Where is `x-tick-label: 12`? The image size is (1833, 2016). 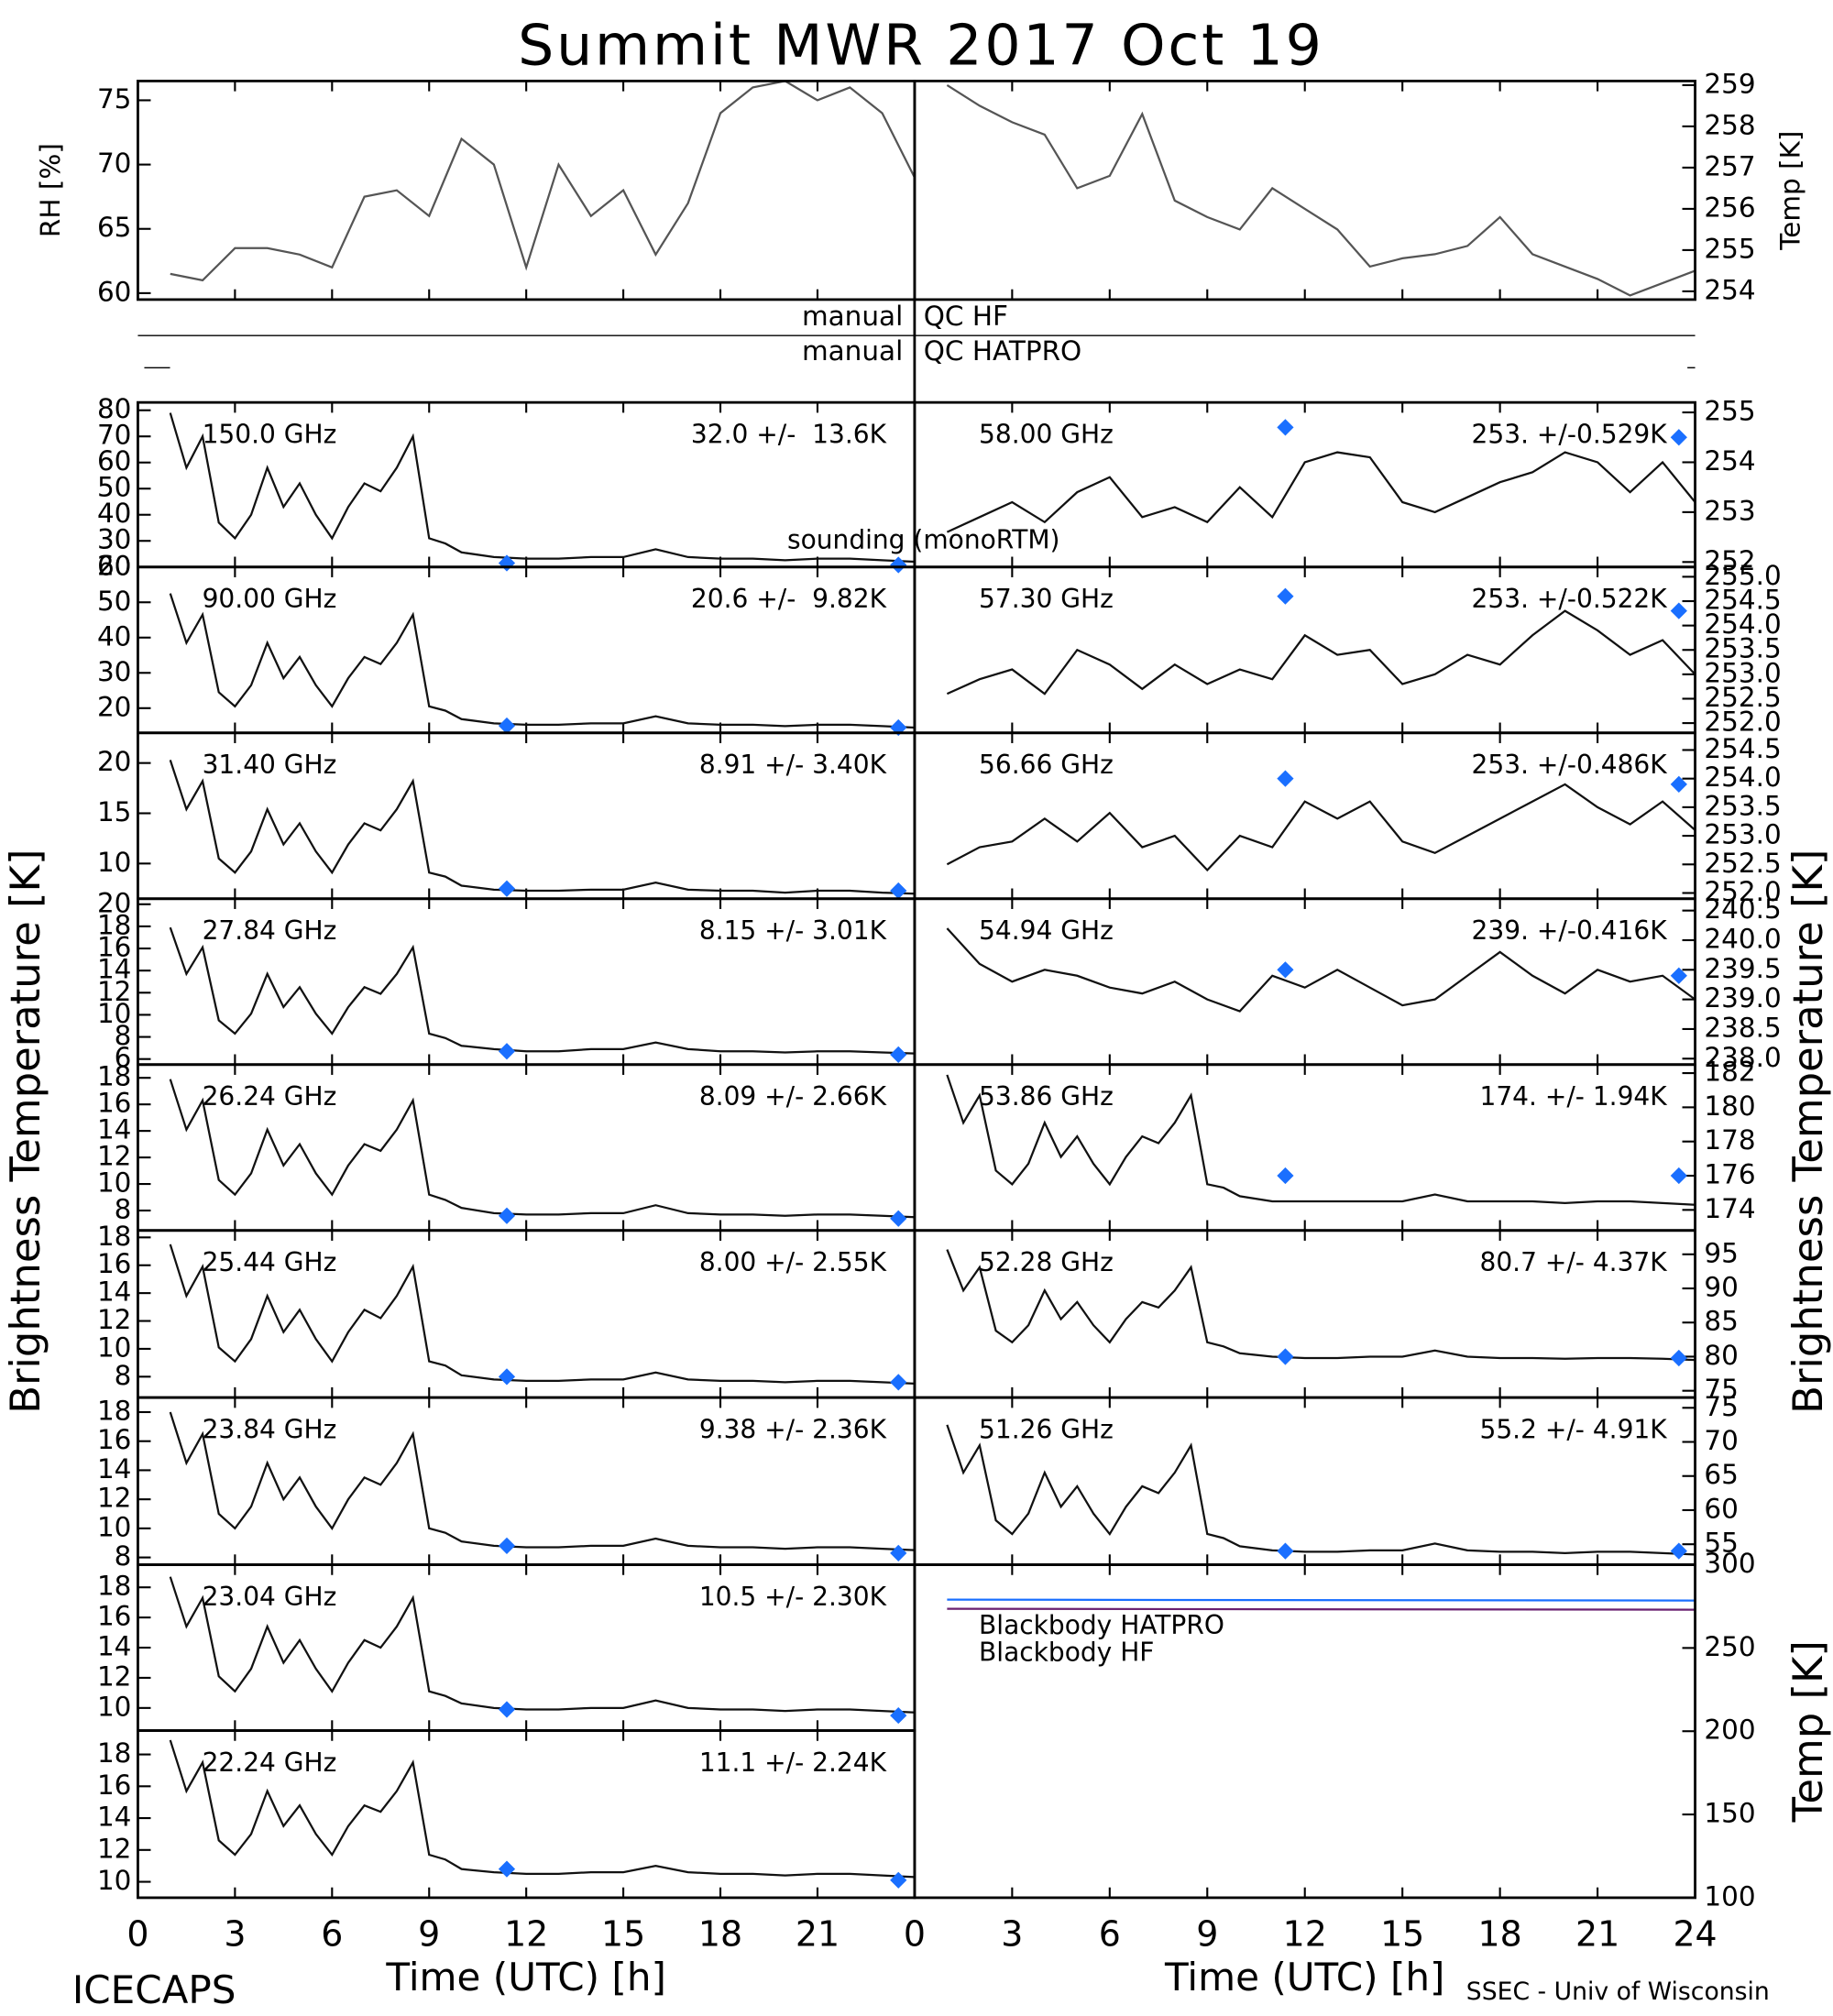
x-tick-label: 12 is located at coordinates (1305, 1934).